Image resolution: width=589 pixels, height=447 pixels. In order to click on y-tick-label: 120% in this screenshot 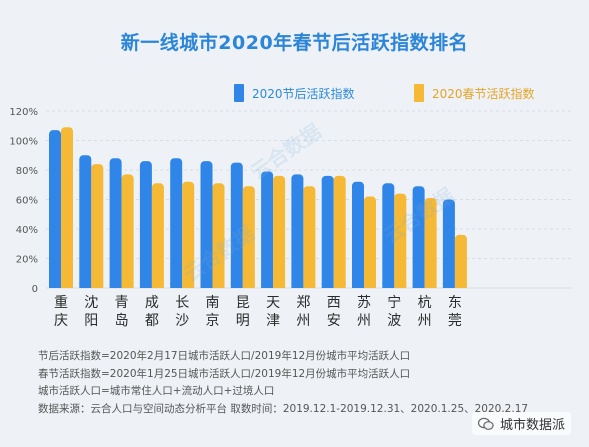, I will do `click(23, 112)`.